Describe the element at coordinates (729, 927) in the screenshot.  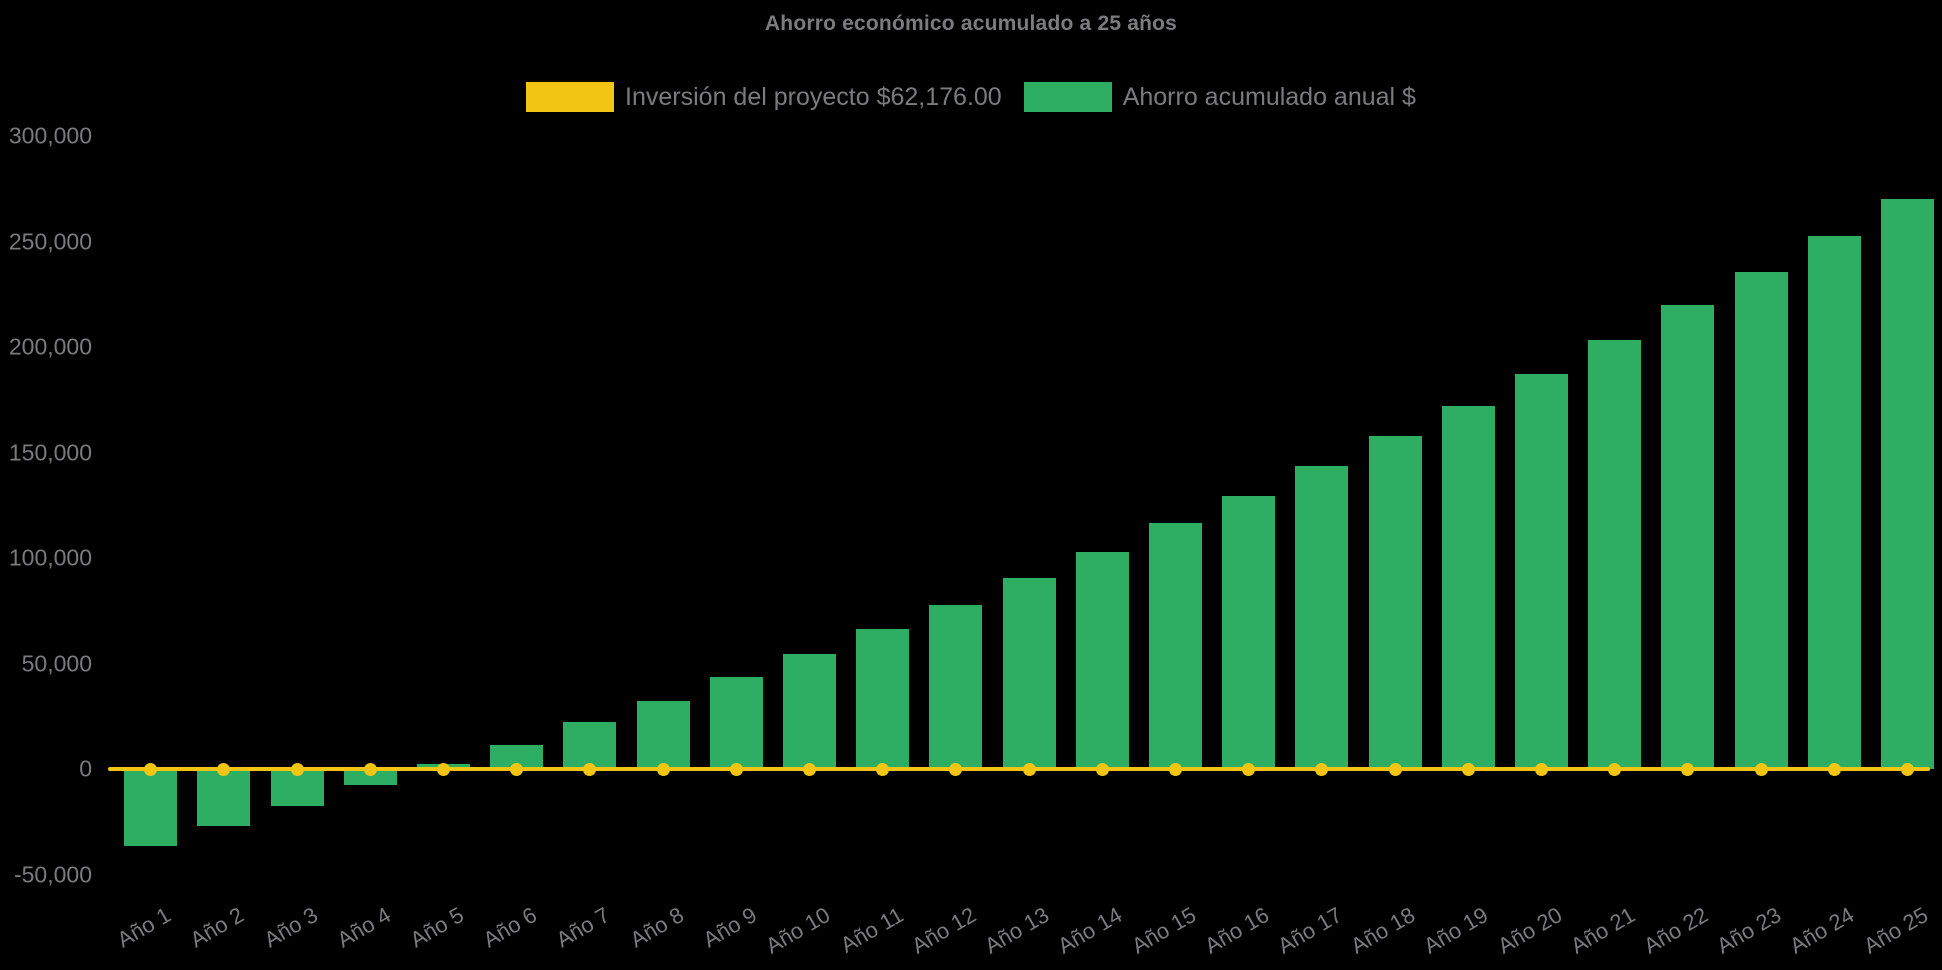
I see `x-axis-tick-label: Año 9` at that location.